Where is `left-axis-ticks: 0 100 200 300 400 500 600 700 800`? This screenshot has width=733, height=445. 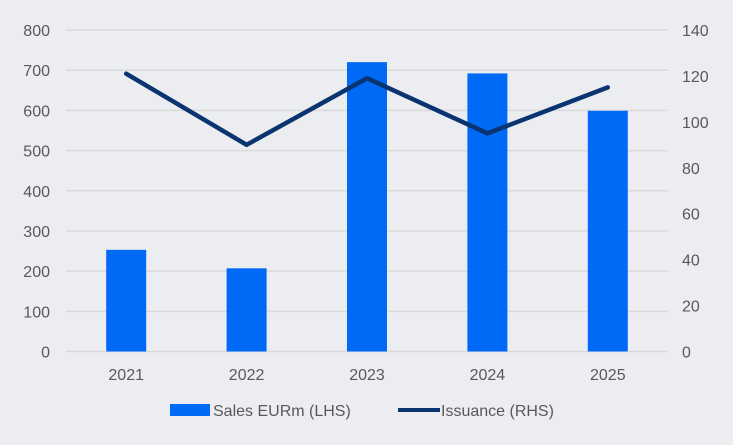
left-axis-ticks: 0 100 200 300 400 500 600 700 800 is located at coordinates (36, 192).